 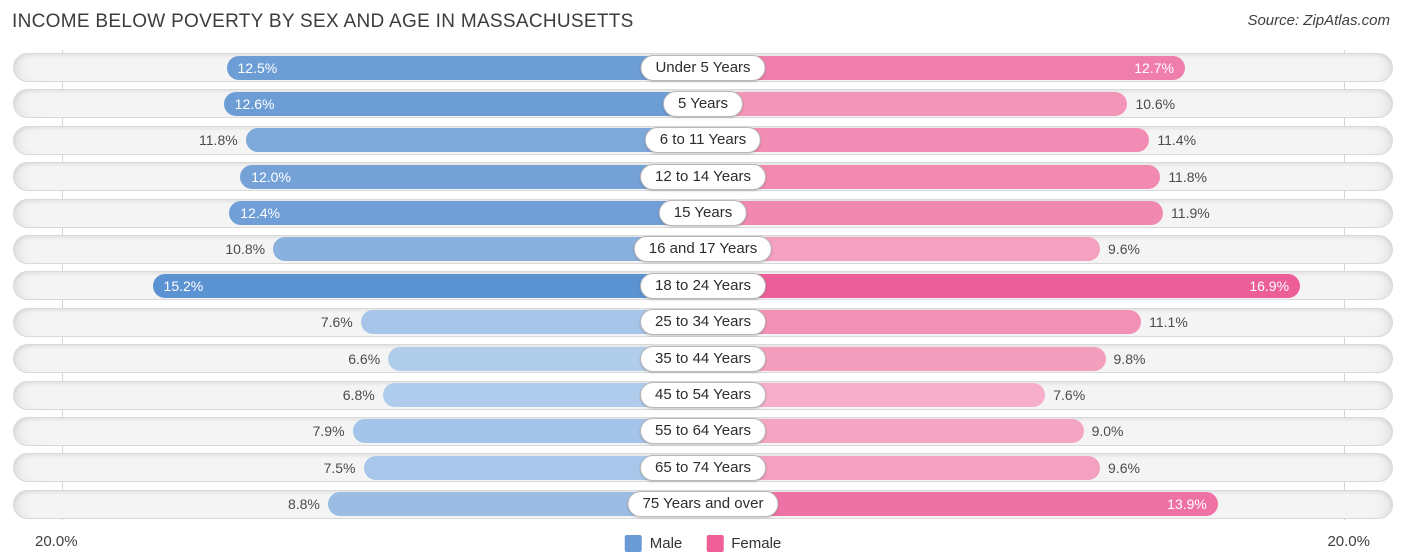 What do you see at coordinates (260, 213) in the screenshot?
I see `male-value-label: 12.4%` at bounding box center [260, 213].